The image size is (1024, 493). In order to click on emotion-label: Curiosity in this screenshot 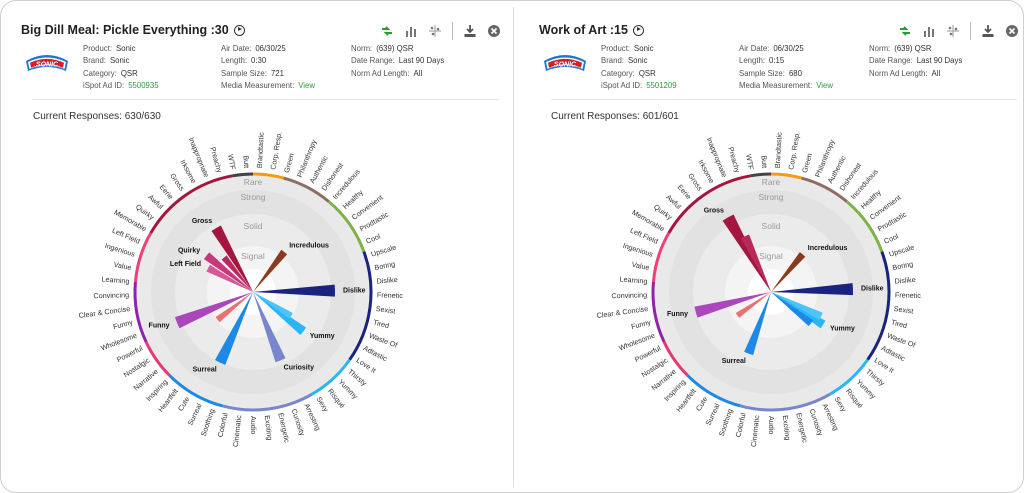, I will do `click(817, 423)`.